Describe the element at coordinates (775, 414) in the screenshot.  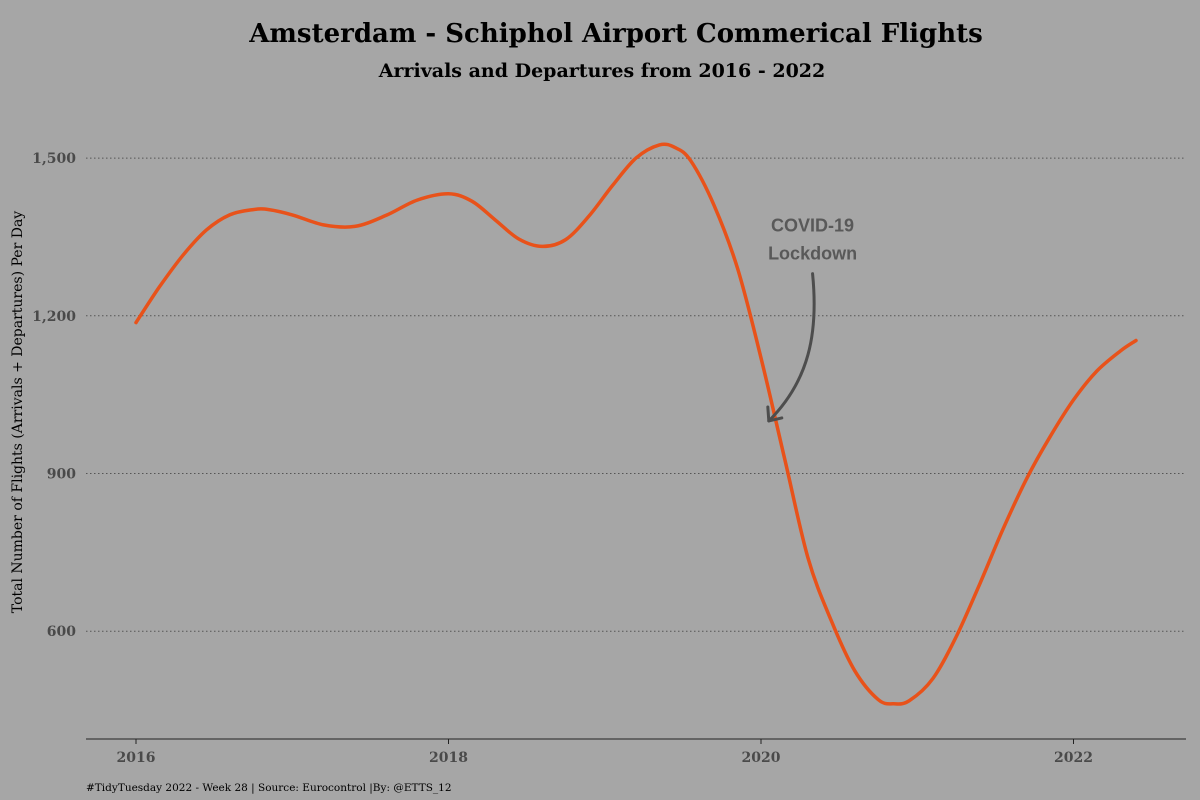
I see `annotation-arrowhead` at that location.